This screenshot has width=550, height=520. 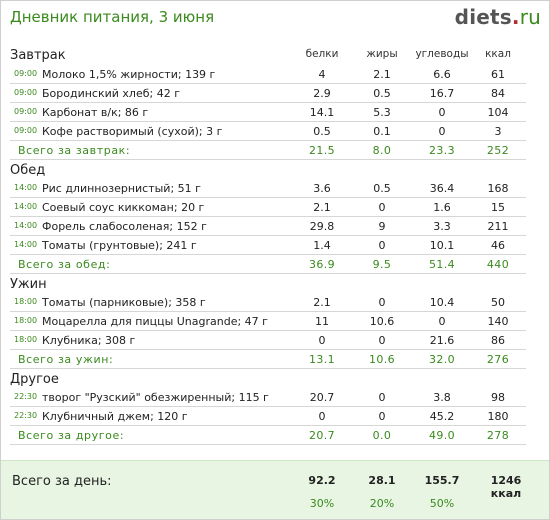 What do you see at coordinates (322, 397) in the screenshot?
I see `protein-value: 20.7` at bounding box center [322, 397].